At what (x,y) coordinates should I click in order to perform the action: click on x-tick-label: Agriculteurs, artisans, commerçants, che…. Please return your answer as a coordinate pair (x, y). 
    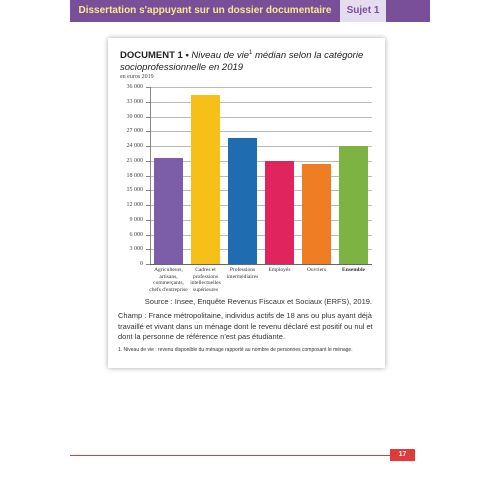
    Looking at the image, I should click on (168, 280).